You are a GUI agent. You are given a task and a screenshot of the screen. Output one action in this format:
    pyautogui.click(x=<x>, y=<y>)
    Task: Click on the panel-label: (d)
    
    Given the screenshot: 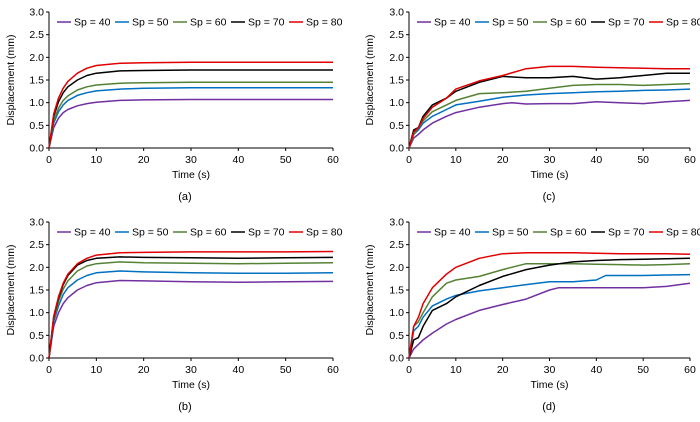 What is the action you would take?
    pyautogui.click(x=548, y=407)
    